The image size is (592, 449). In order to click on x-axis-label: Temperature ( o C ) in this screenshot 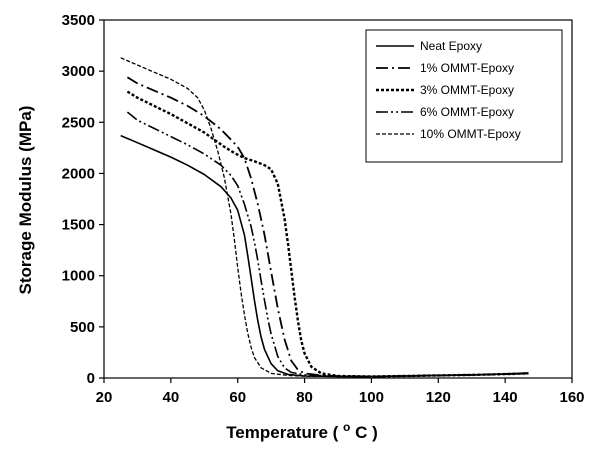, I will do `click(302, 429)`.